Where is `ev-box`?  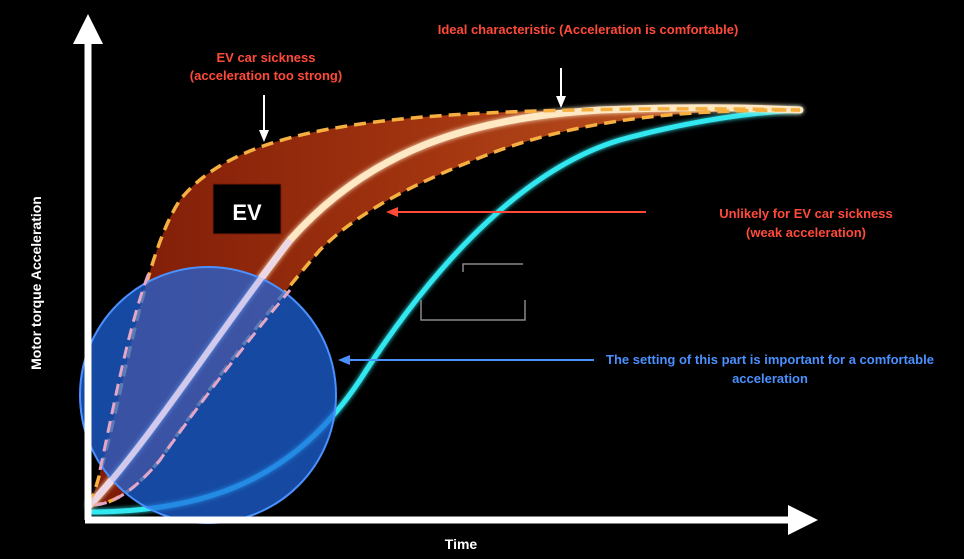
ev-box is located at coordinates (247, 209).